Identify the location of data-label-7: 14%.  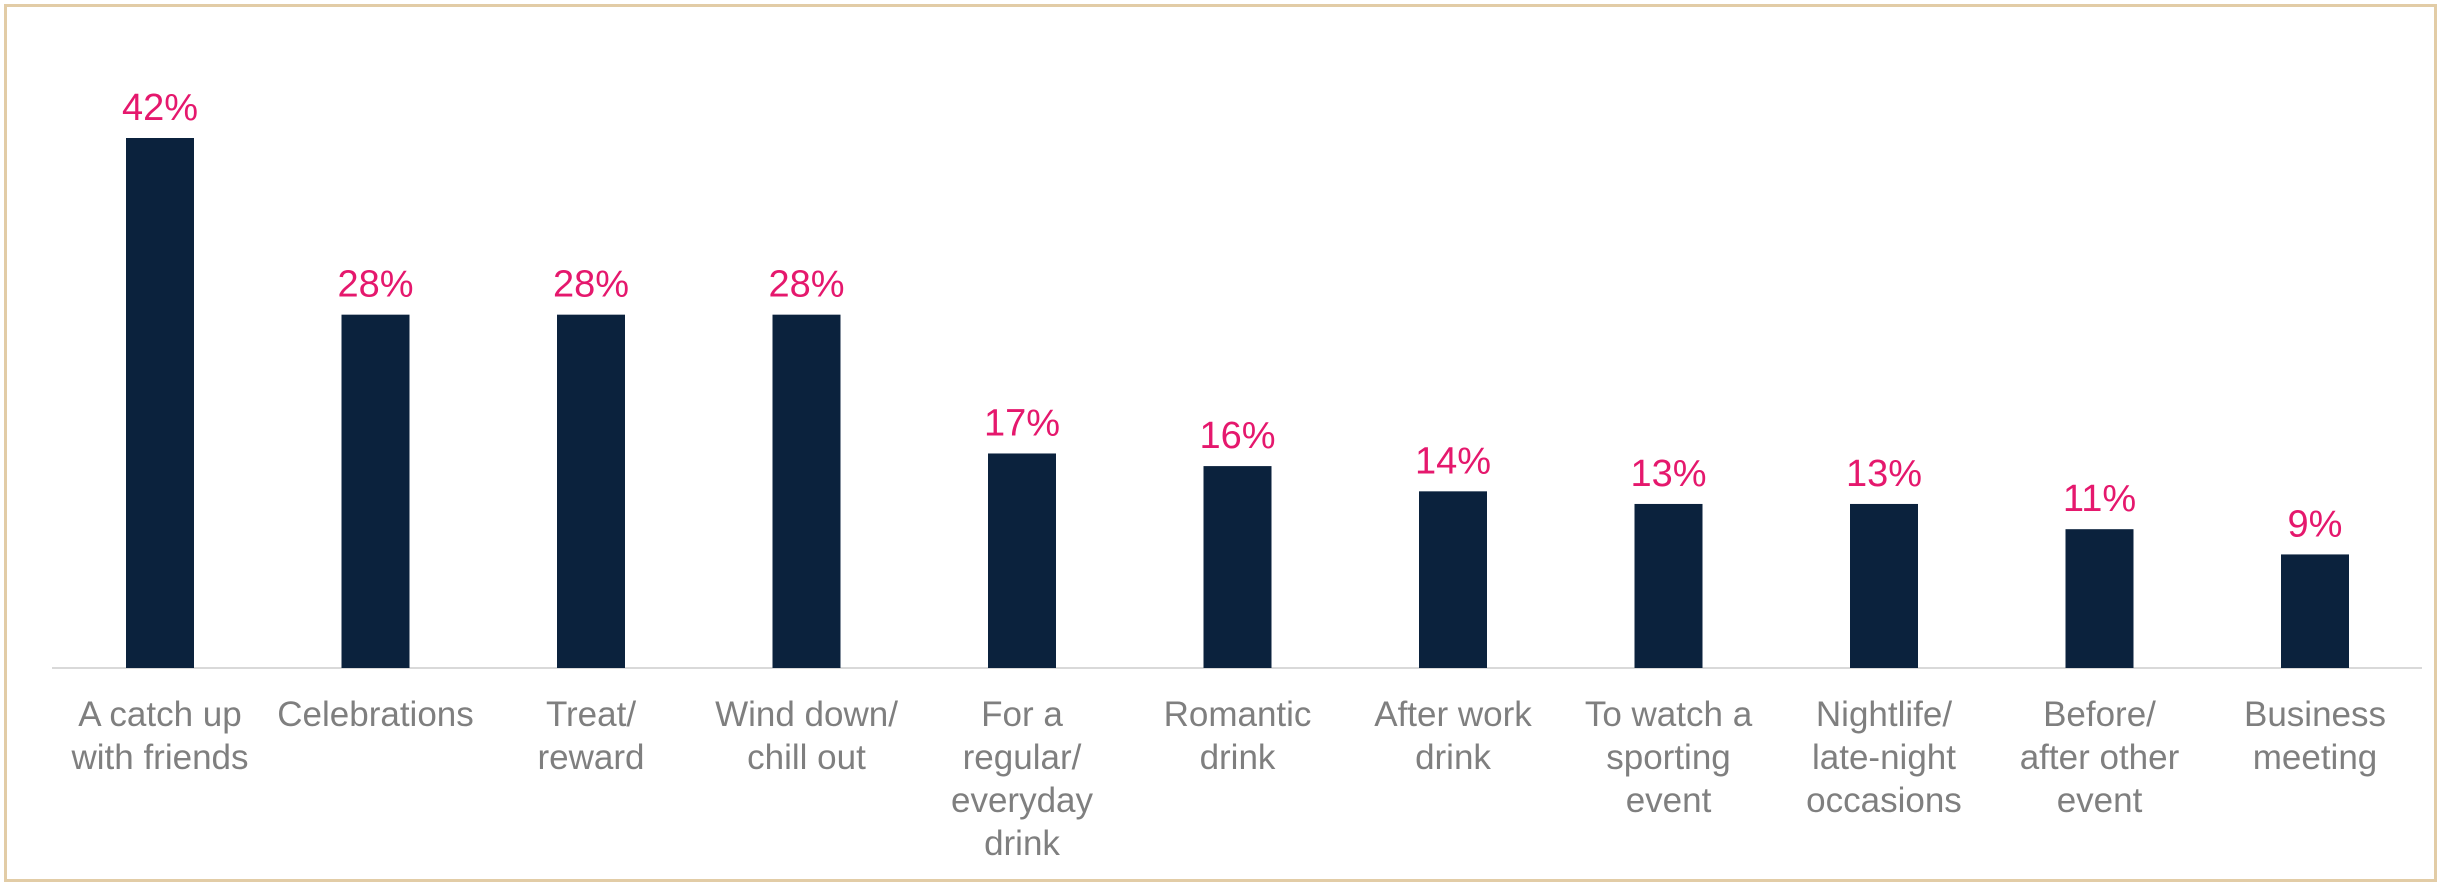
(1453, 461).